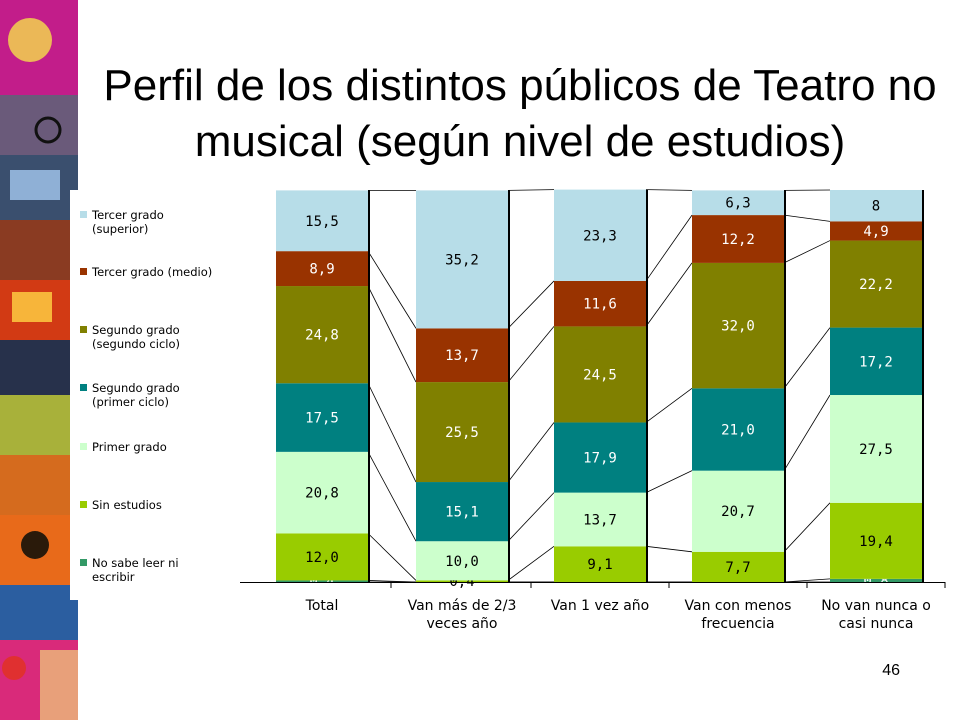  I want to click on legend-label: Primer grado, so click(129, 447).